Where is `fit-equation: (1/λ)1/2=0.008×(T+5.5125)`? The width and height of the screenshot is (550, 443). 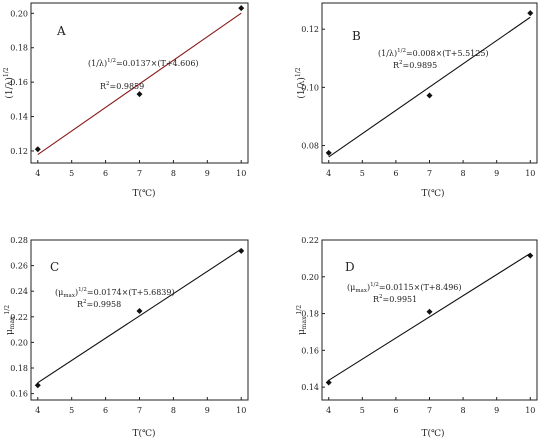 fit-equation: (1/λ)1/2=0.008×(T+5.5125) is located at coordinates (433, 53).